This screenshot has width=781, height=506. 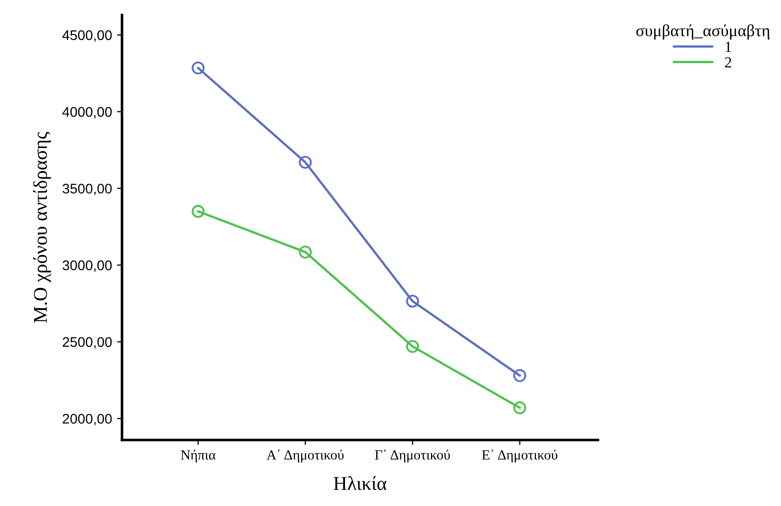 What do you see at coordinates (703, 32) in the screenshot?
I see `legend-title: συμβατή_ασύμαβτη` at bounding box center [703, 32].